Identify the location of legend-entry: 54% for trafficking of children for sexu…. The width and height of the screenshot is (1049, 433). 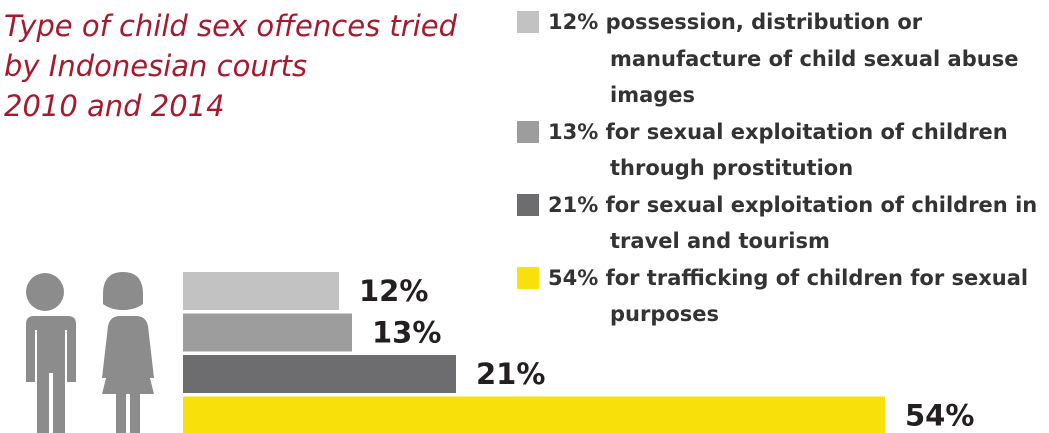
(782, 296).